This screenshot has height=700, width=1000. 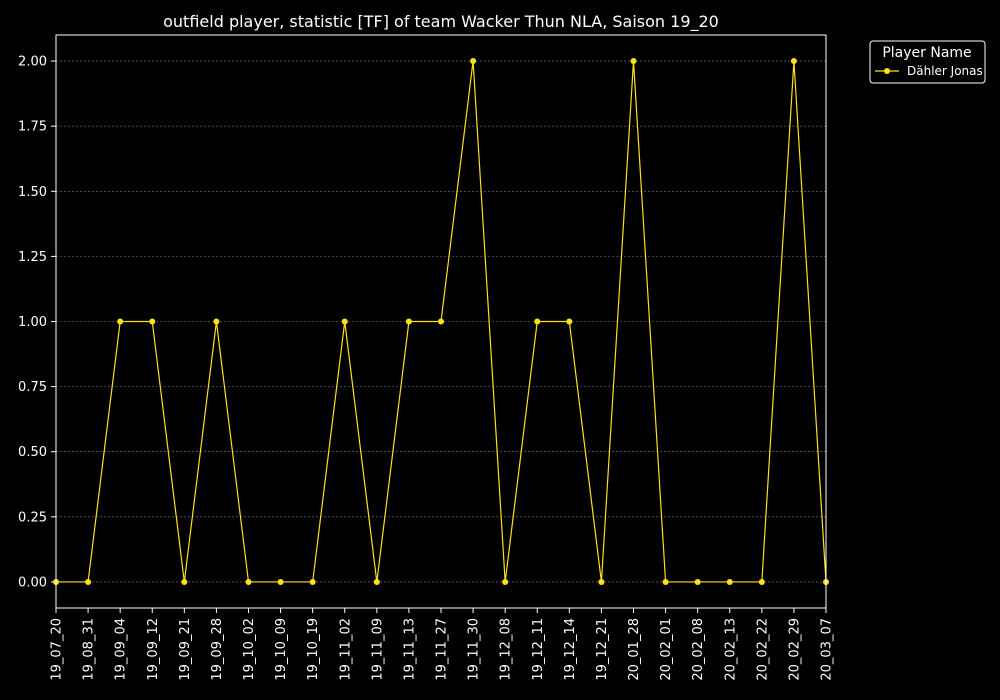 I want to click on legend-box, so click(x=927, y=62).